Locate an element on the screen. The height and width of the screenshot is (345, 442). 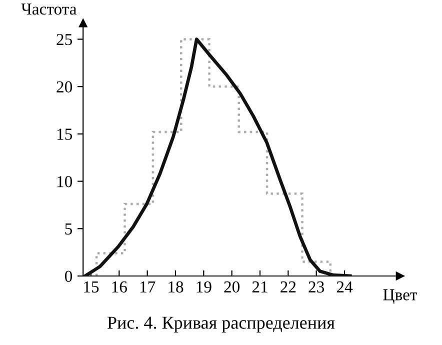
x-tick-label: 19 is located at coordinates (204, 287).